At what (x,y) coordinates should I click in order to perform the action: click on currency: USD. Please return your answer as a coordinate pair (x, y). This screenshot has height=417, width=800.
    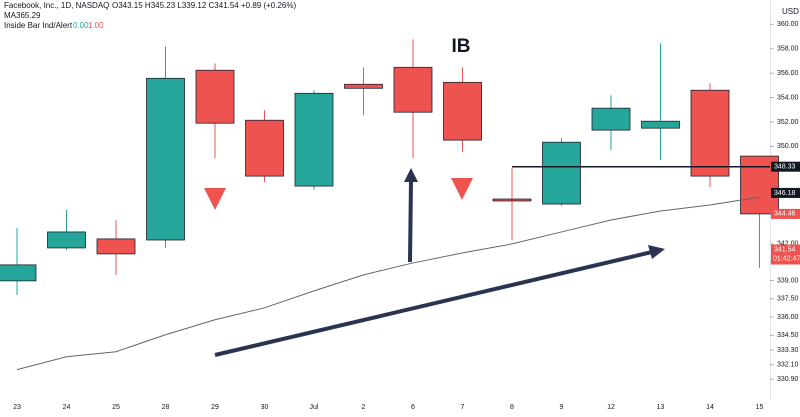
    Looking at the image, I should click on (790, 11).